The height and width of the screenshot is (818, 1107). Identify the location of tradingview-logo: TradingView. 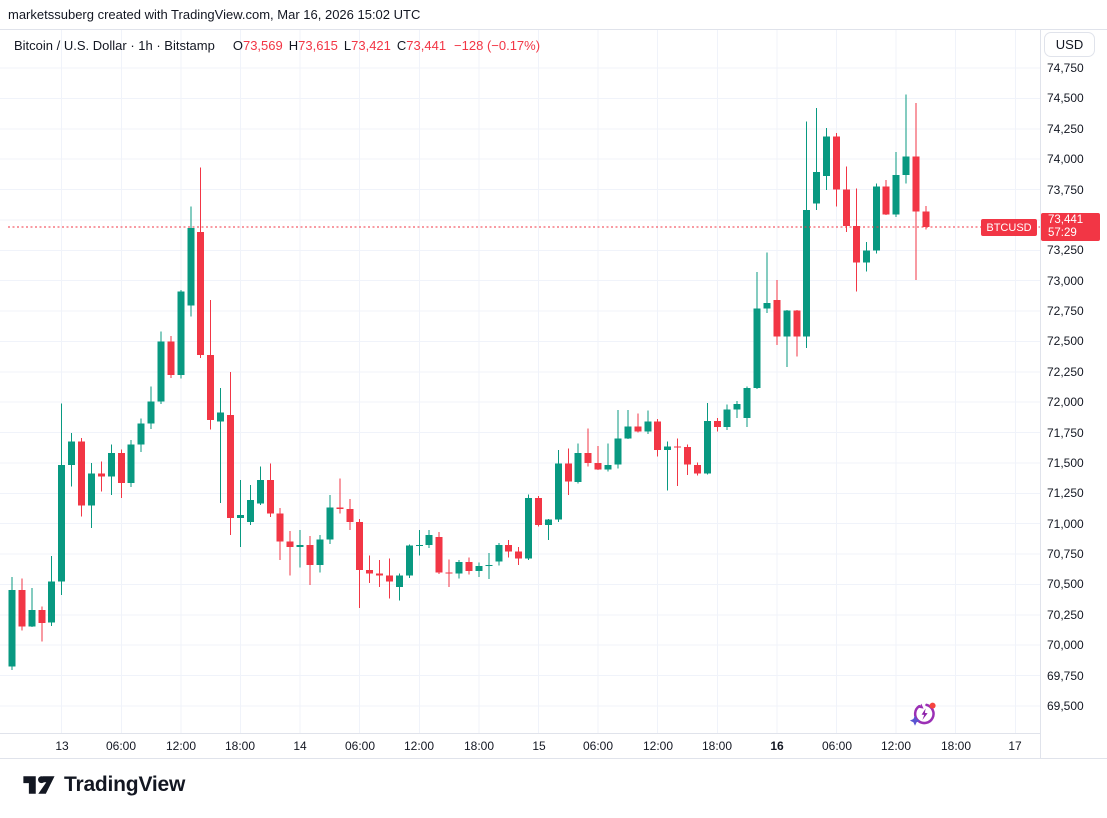
(103, 785).